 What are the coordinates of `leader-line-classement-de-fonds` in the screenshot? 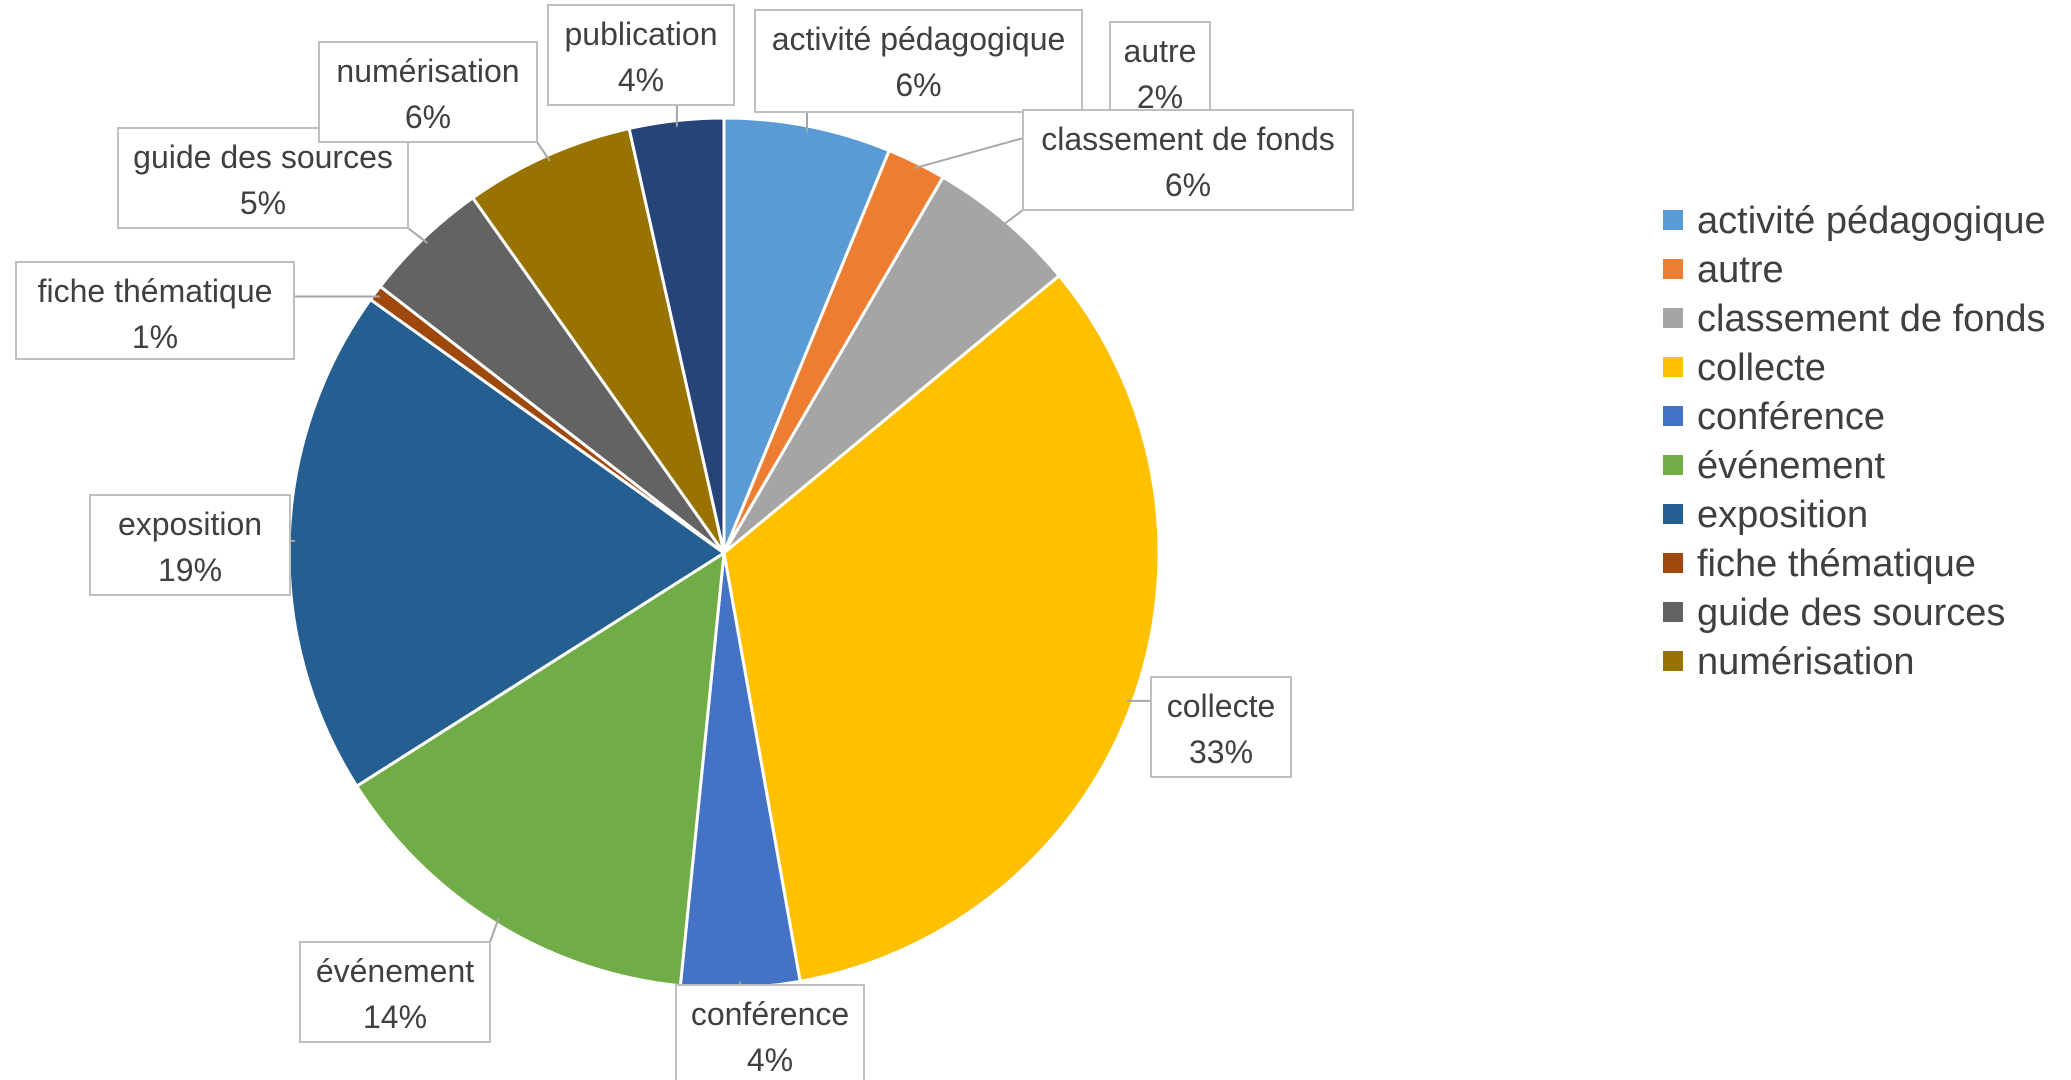 It's located at (1012, 218).